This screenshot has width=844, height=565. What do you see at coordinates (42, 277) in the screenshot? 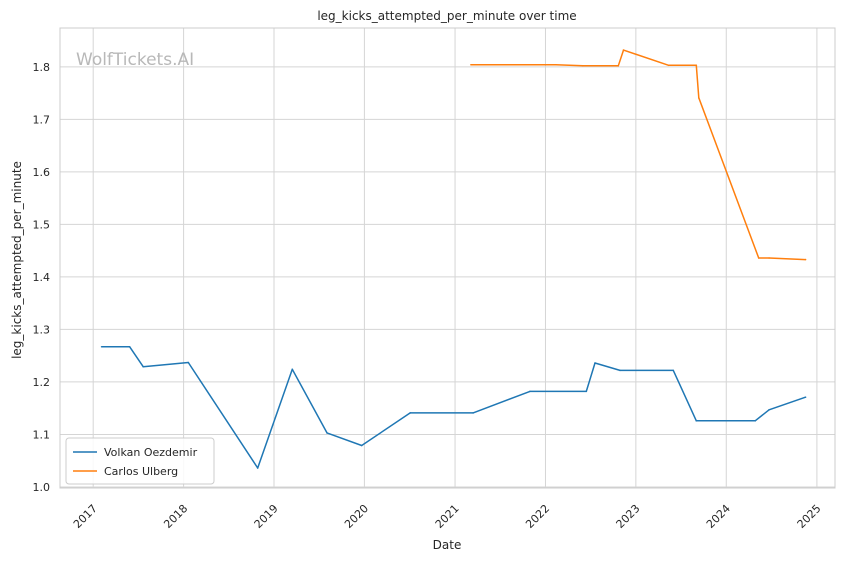
I see `y-tick-label: 1.4` at bounding box center [42, 277].